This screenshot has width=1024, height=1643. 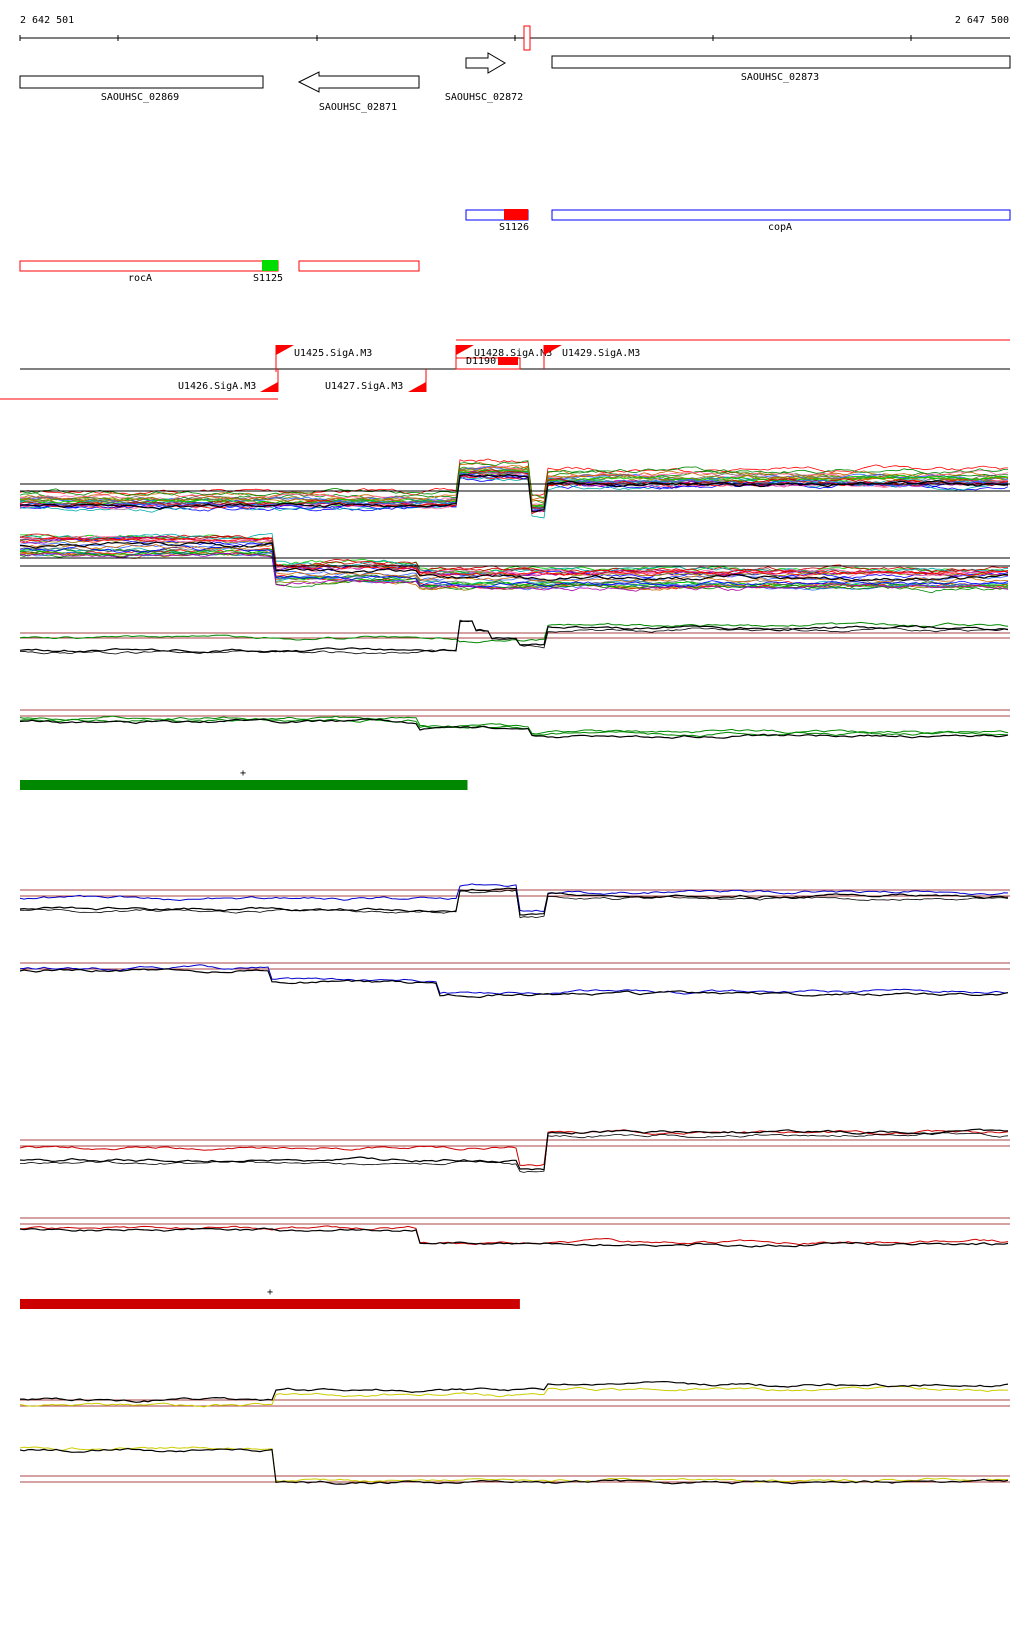 What do you see at coordinates (514, 33) in the screenshot?
I see `coordinate-ruler: 2 642 501 2 647 500` at bounding box center [514, 33].